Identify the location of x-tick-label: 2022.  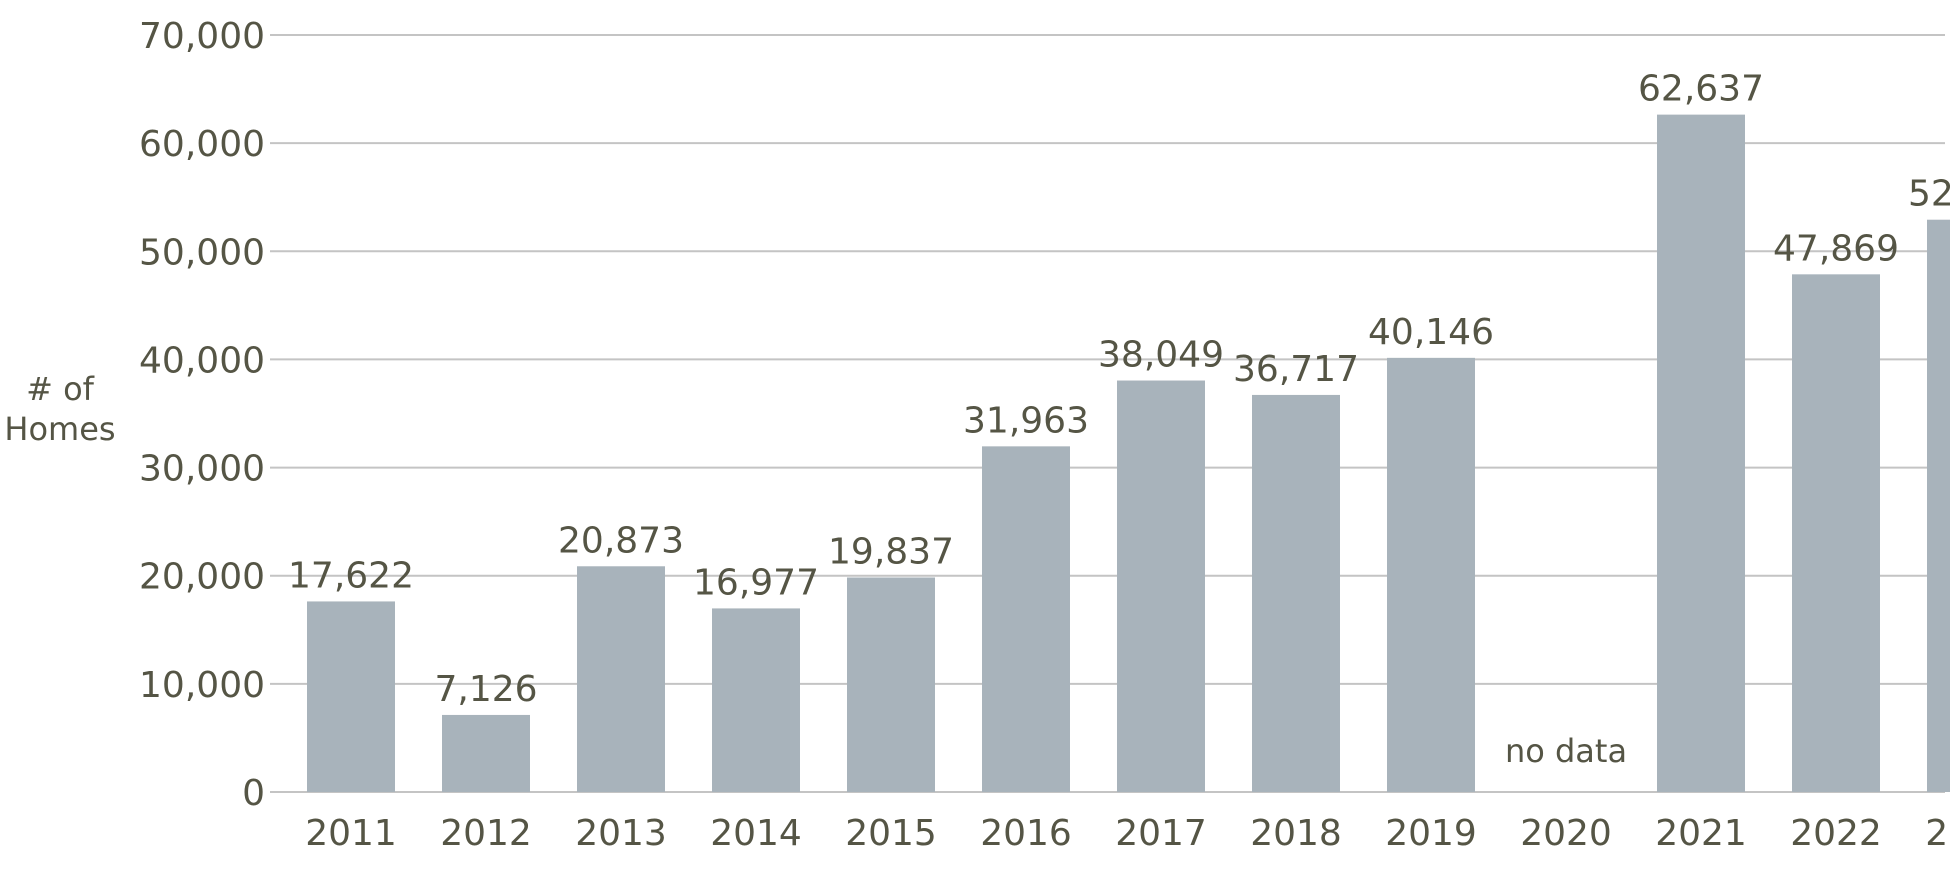
(1836, 833).